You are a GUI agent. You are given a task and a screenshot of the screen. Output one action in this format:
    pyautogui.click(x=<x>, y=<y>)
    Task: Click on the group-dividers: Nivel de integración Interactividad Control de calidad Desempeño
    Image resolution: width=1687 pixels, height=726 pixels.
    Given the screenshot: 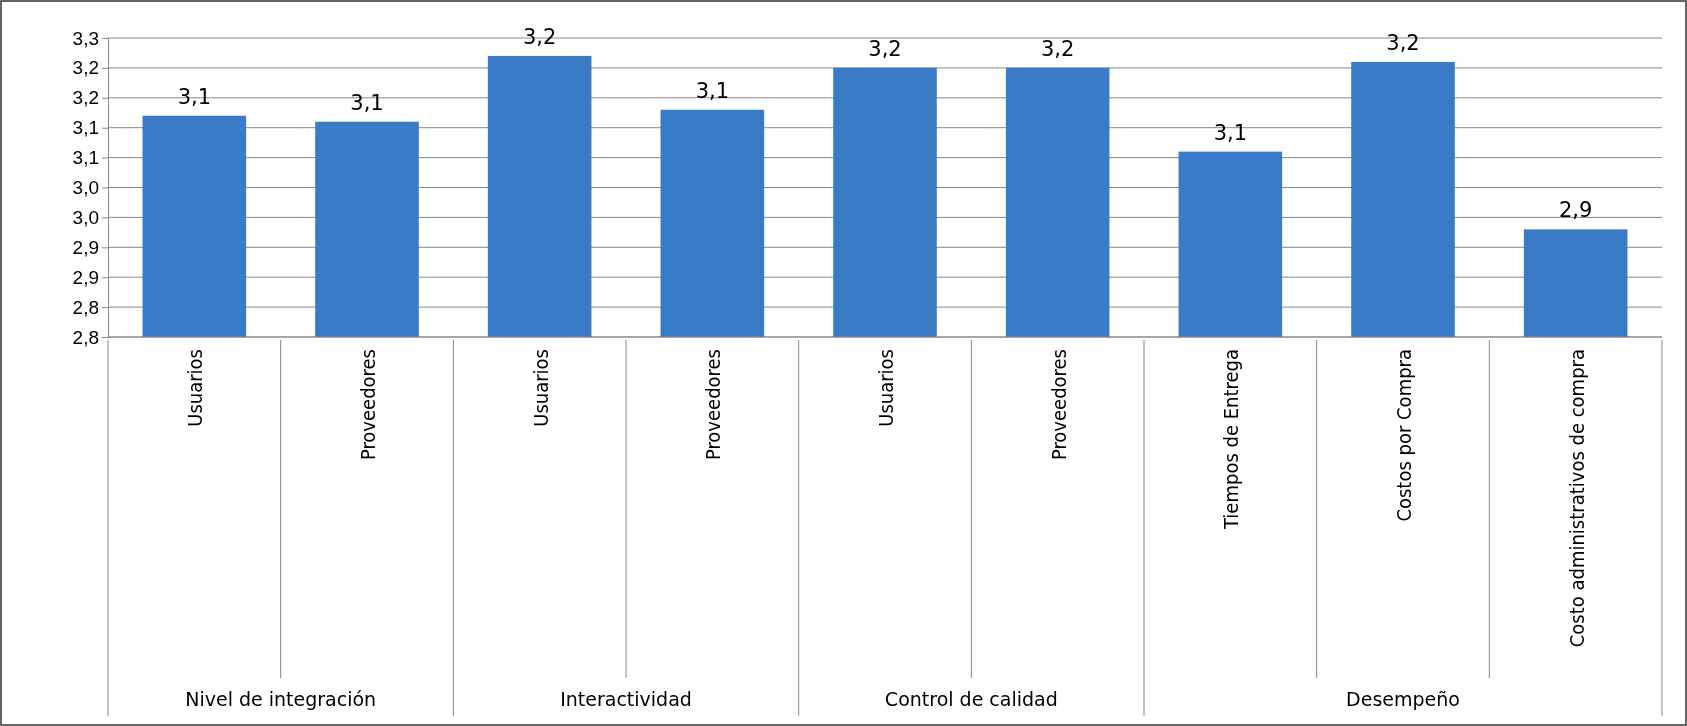 What is the action you would take?
    pyautogui.click(x=822, y=699)
    